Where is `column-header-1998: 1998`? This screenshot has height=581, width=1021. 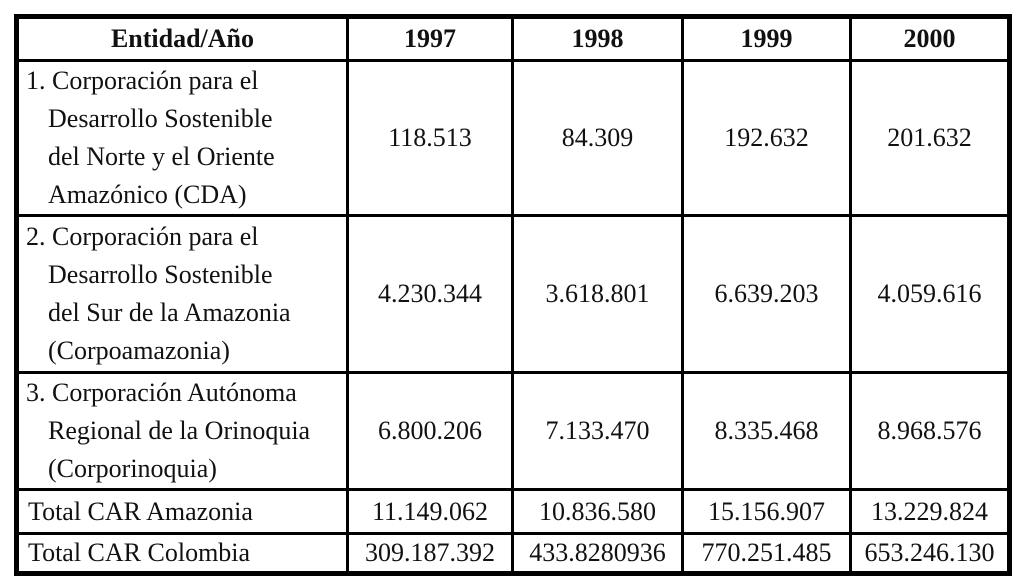 column-header-1998: 1998 is located at coordinates (597, 38).